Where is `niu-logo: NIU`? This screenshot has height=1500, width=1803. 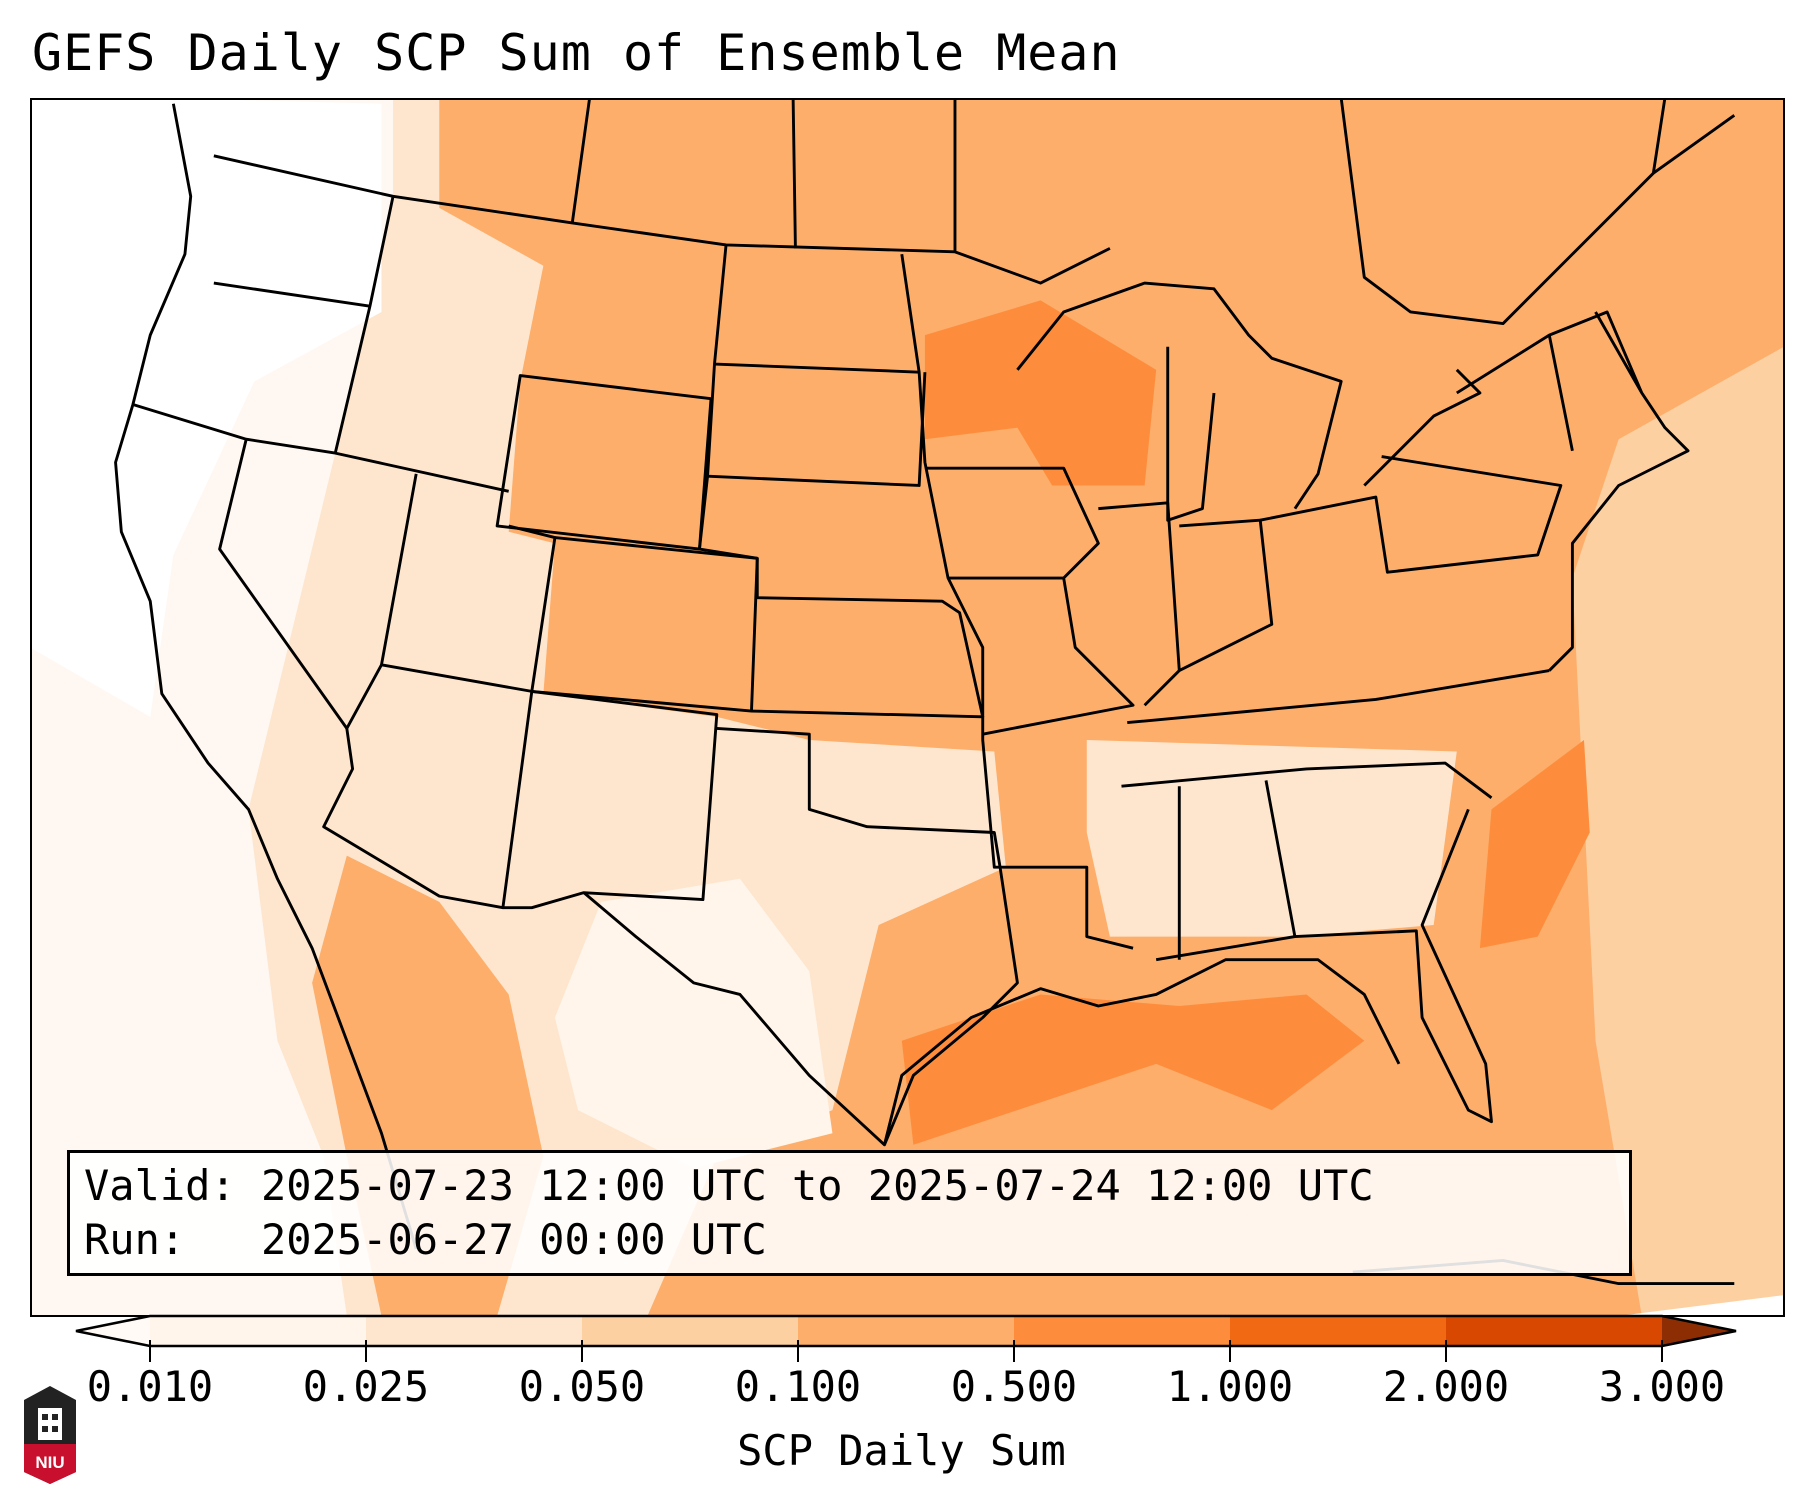
niu-logo: NIU is located at coordinates (50, 1435).